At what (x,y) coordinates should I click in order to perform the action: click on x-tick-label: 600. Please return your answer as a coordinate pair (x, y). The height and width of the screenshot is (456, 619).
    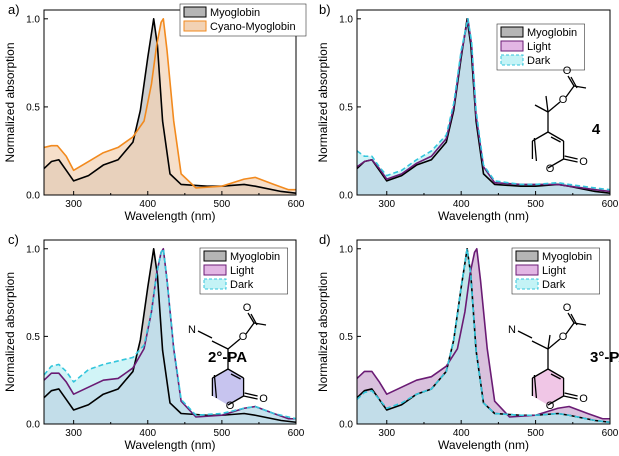
    Looking at the image, I should click on (296, 204).